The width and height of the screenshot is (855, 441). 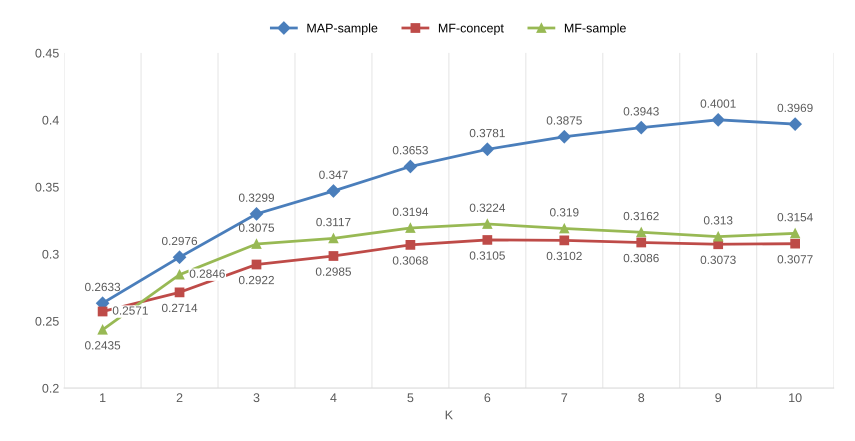 What do you see at coordinates (50, 254) in the screenshot?
I see `y-tick-label: 0.3` at bounding box center [50, 254].